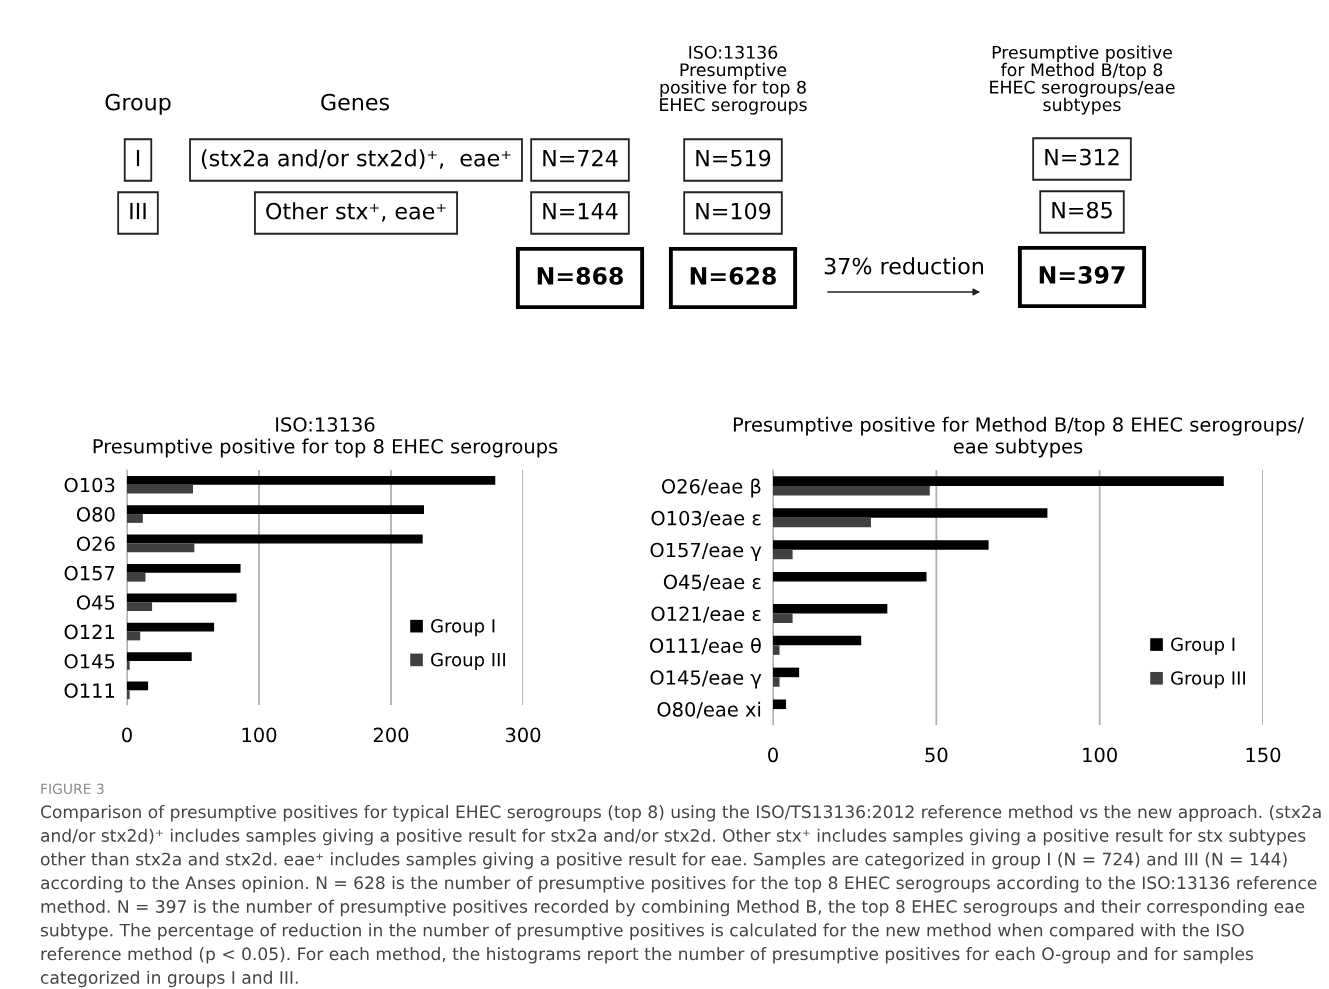  Describe the element at coordinates (72, 789) in the screenshot. I see `caption: FIGURE 3` at that location.